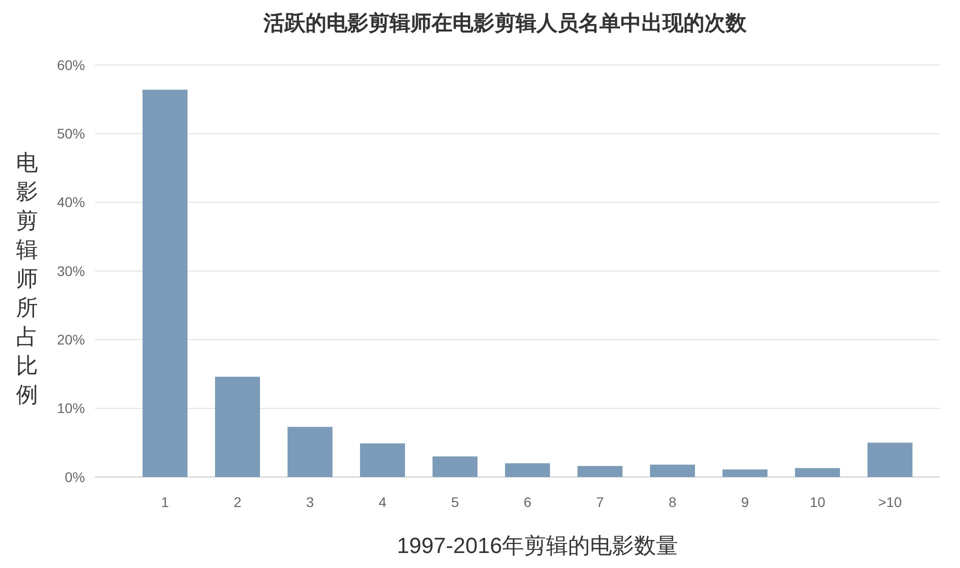 The height and width of the screenshot is (568, 960). What do you see at coordinates (672, 502) in the screenshot?
I see `x-tick-label: 8` at bounding box center [672, 502].